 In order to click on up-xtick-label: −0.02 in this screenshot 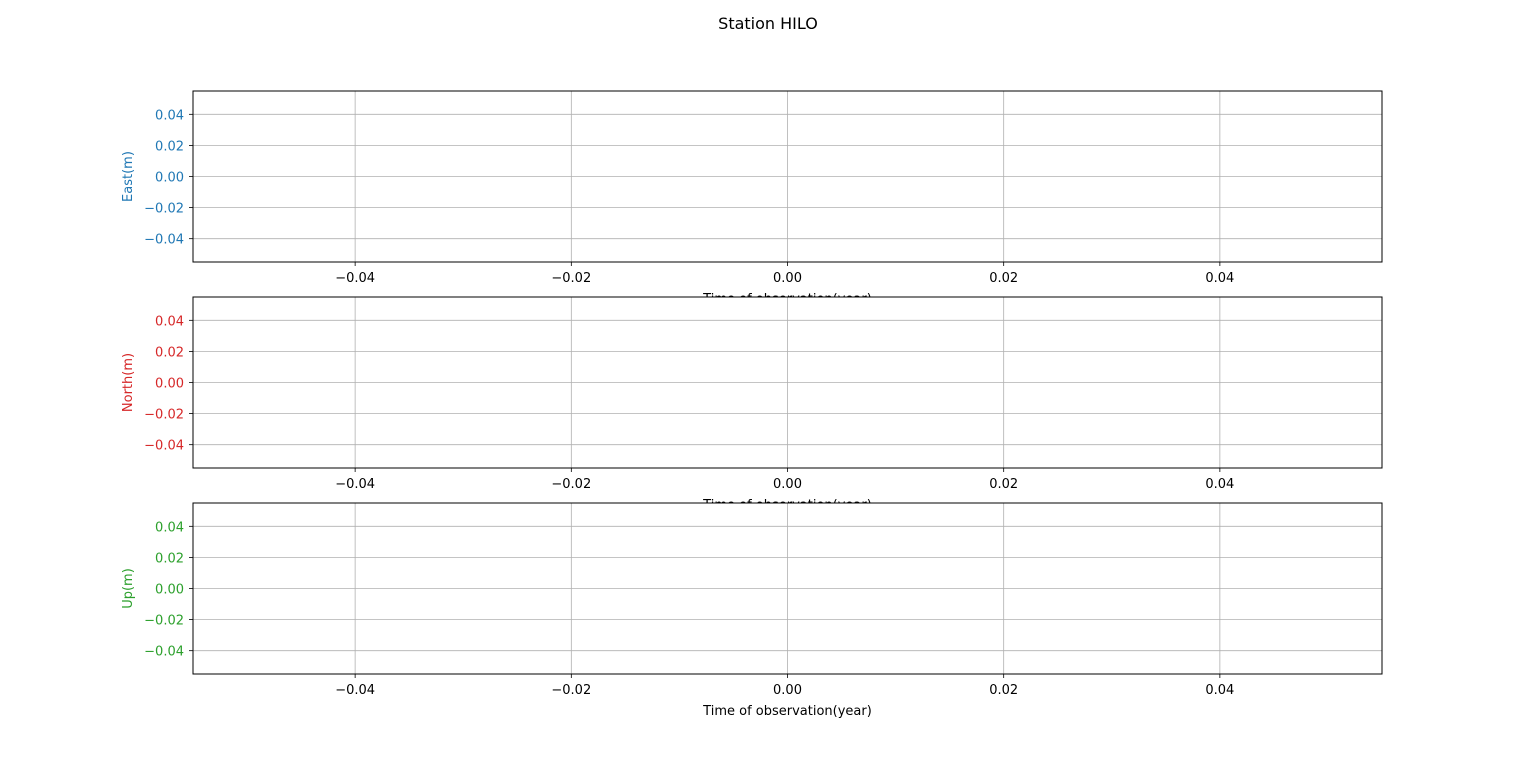, I will do `click(571, 690)`.